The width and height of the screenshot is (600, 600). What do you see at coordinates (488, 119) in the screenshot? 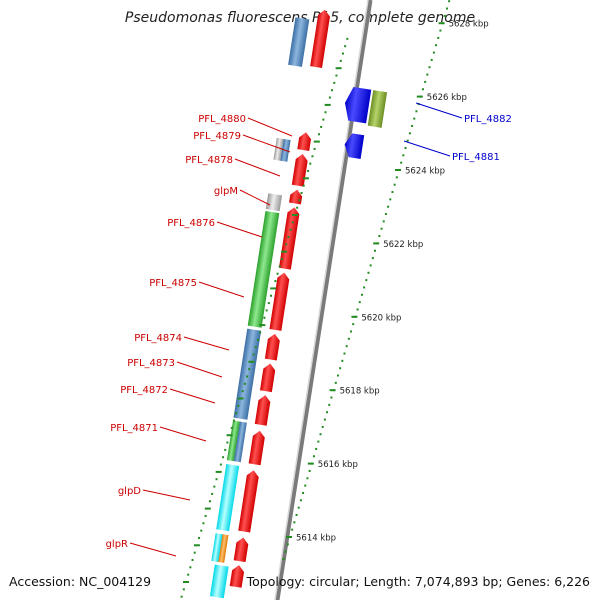
I see `gene-label: PFL_4882` at bounding box center [488, 119].